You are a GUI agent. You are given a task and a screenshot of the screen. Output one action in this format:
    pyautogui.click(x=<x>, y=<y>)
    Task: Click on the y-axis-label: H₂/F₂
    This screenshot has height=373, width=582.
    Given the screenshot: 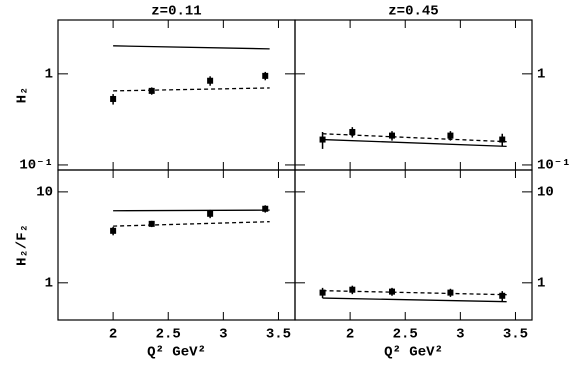 What is the action you would take?
    pyautogui.click(x=23, y=245)
    